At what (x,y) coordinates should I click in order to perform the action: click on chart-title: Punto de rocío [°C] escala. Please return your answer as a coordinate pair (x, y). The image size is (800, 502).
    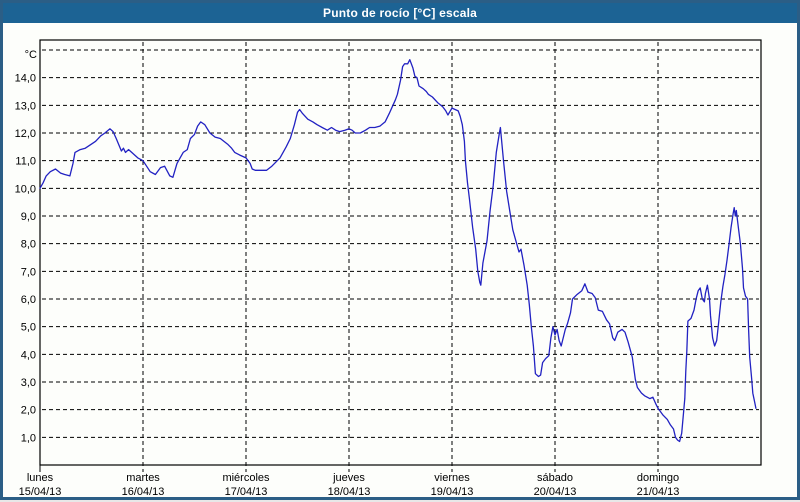
    Looking at the image, I should click on (400, 13).